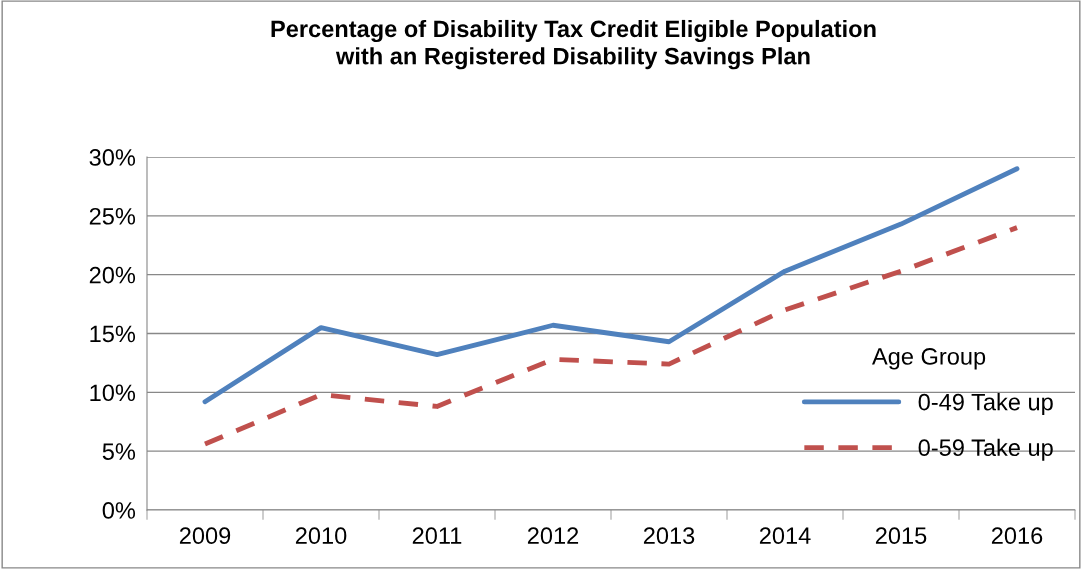  What do you see at coordinates (113, 393) in the screenshot?
I see `y-tick-label: 10%` at bounding box center [113, 393].